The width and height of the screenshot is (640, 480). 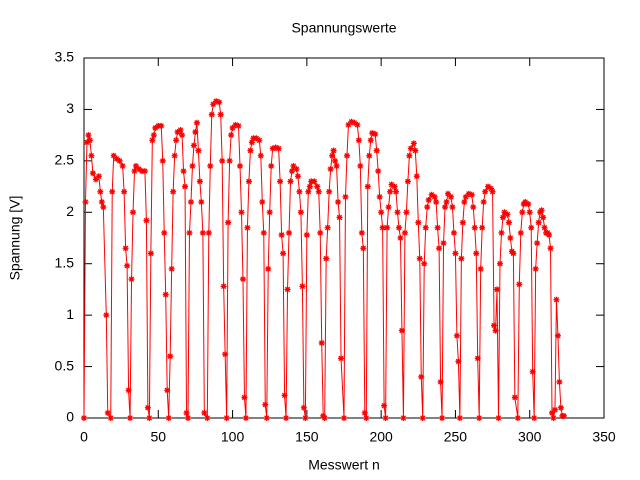 I want to click on x-tick-label: 300, so click(x=530, y=437).